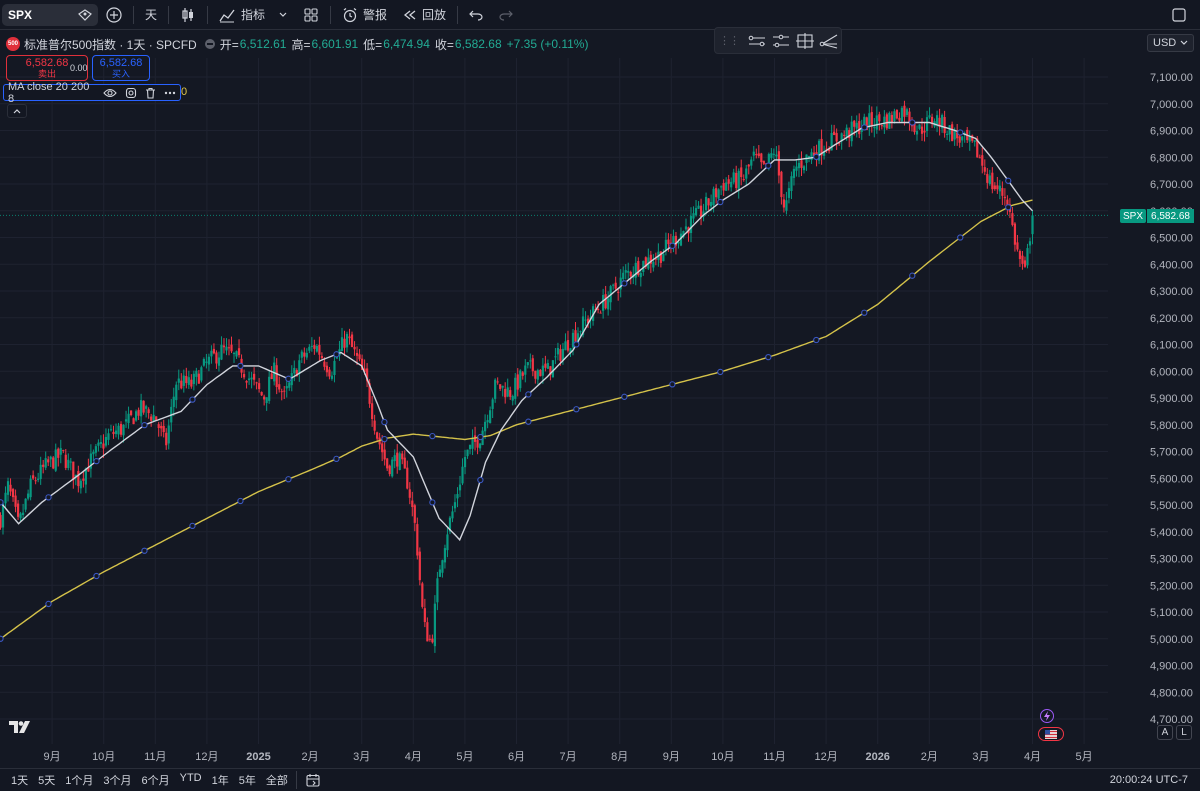 The width and height of the screenshot is (1200, 791). I want to click on currency-select: USD, so click(1170, 43).